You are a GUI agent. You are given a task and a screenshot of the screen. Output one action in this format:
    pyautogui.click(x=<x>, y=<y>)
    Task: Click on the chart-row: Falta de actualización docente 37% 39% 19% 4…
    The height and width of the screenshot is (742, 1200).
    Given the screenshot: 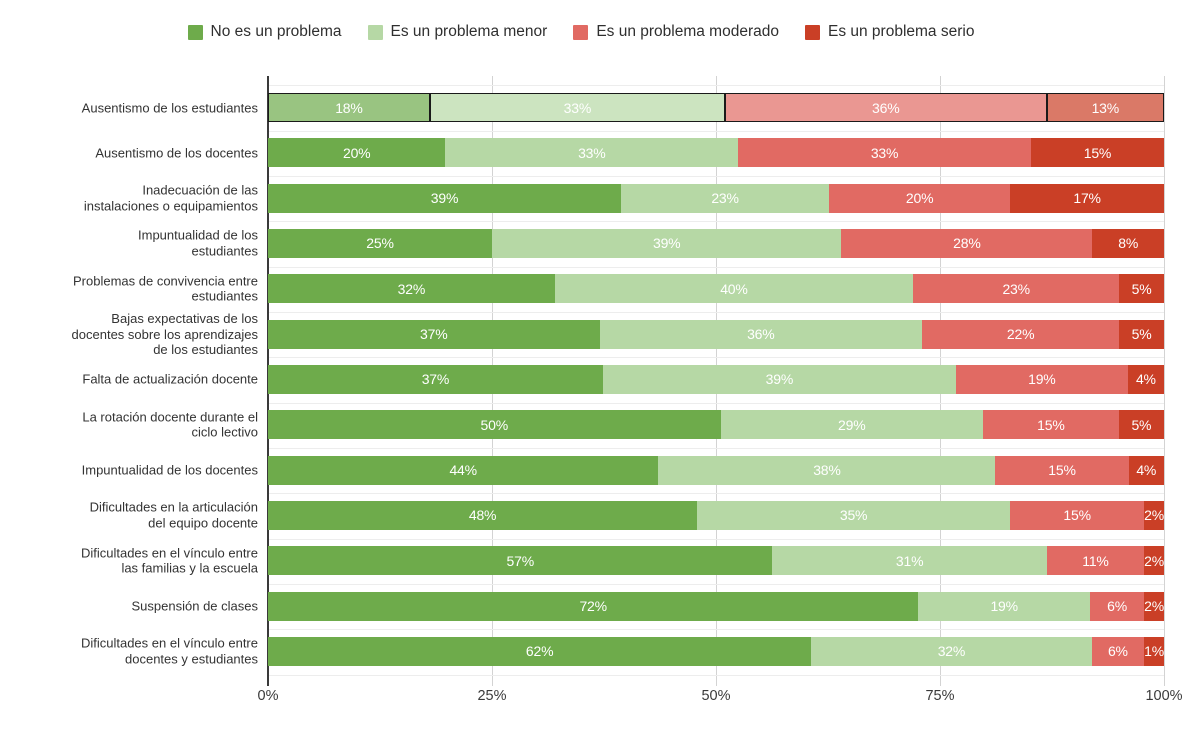 What is the action you would take?
    pyautogui.click(x=623, y=379)
    